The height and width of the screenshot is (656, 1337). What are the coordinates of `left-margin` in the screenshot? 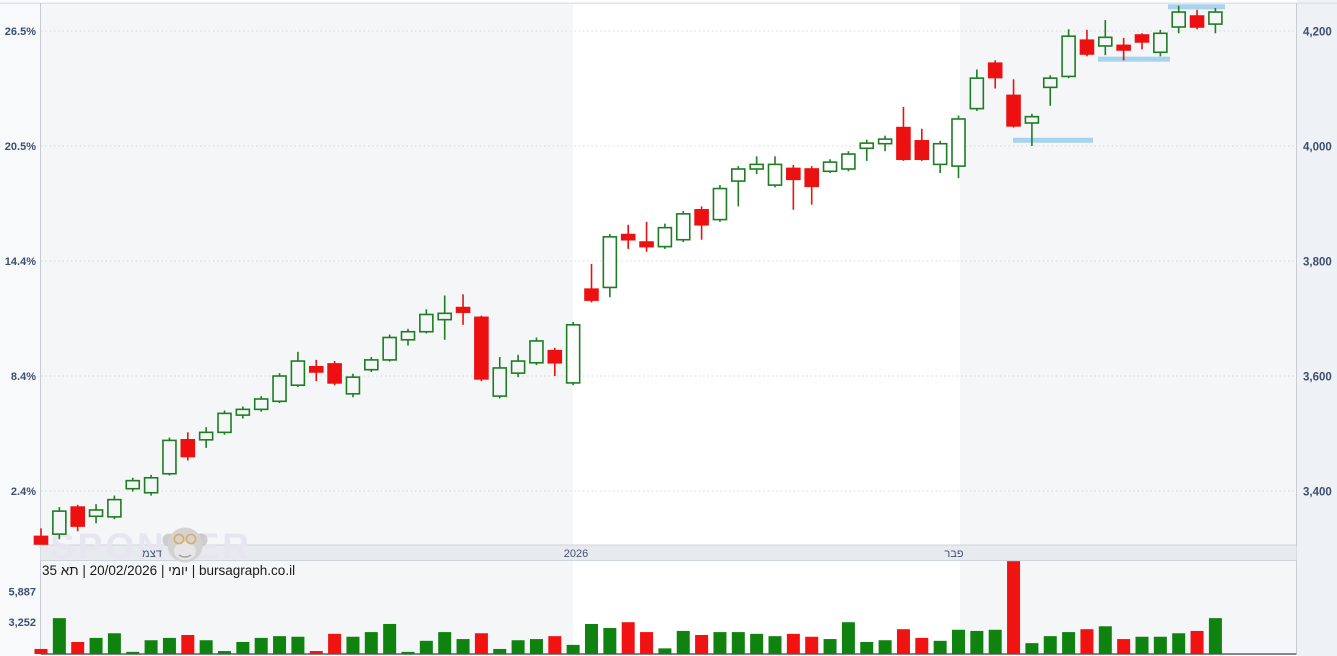 It's located at (20, 328).